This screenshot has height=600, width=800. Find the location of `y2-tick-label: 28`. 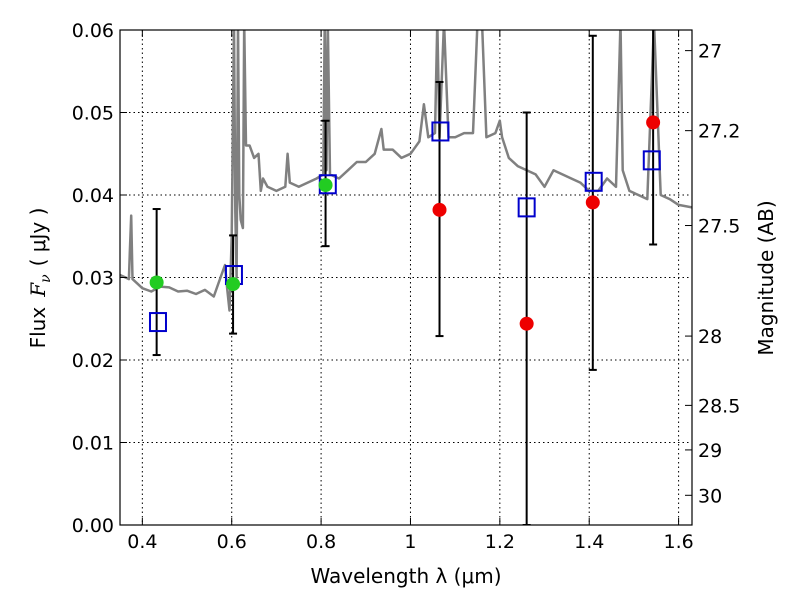

y2-tick-label: 28 is located at coordinates (710, 337).